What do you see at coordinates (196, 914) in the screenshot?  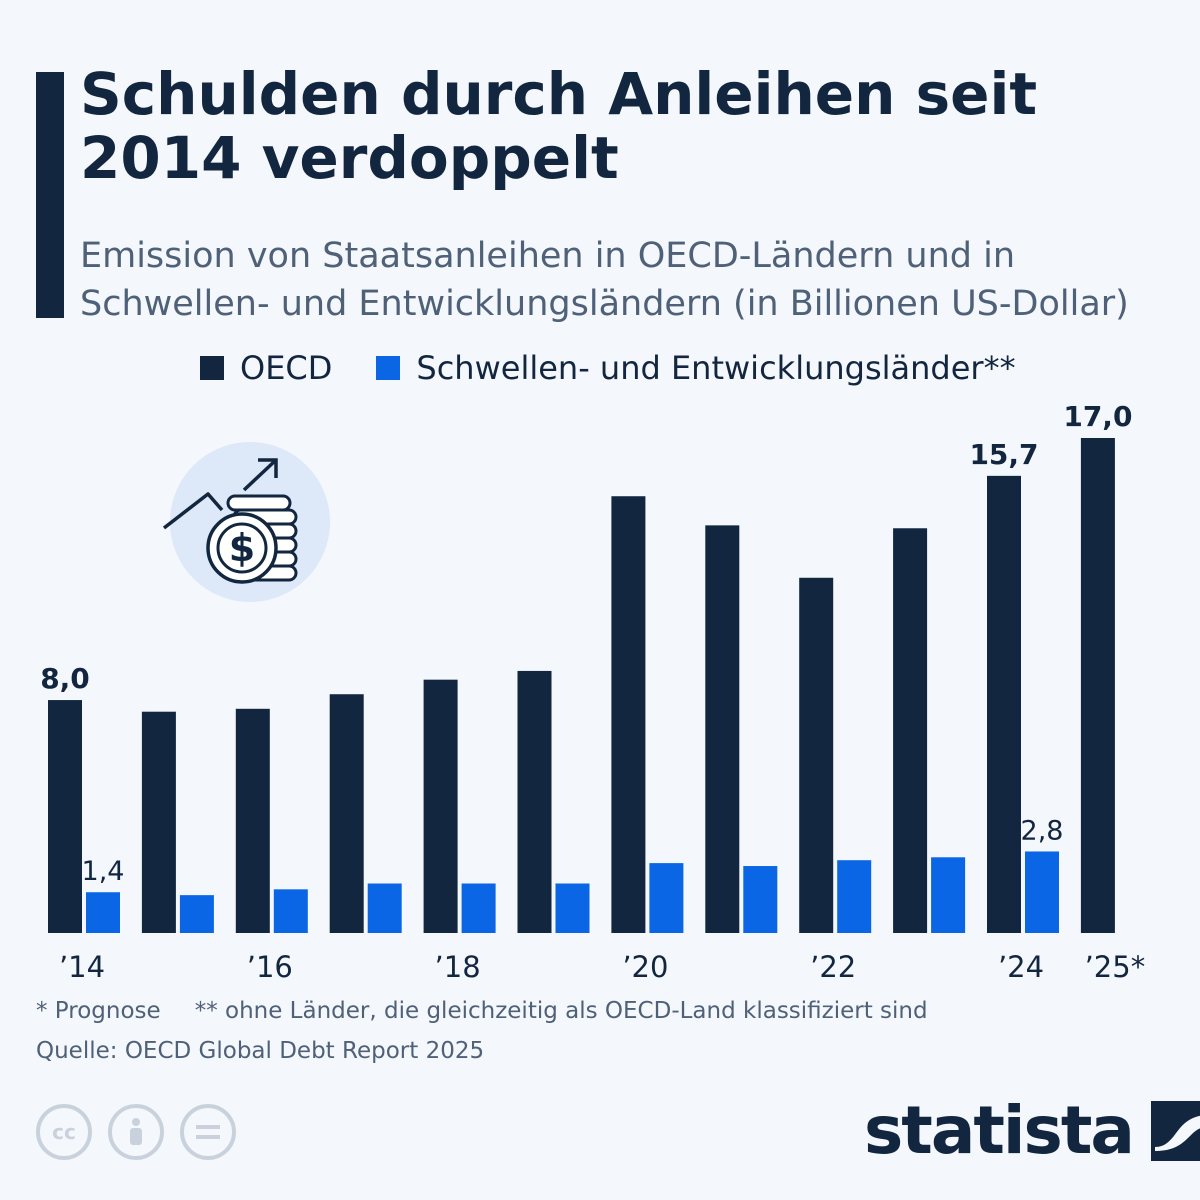 I see `bar-emerging-2015` at bounding box center [196, 914].